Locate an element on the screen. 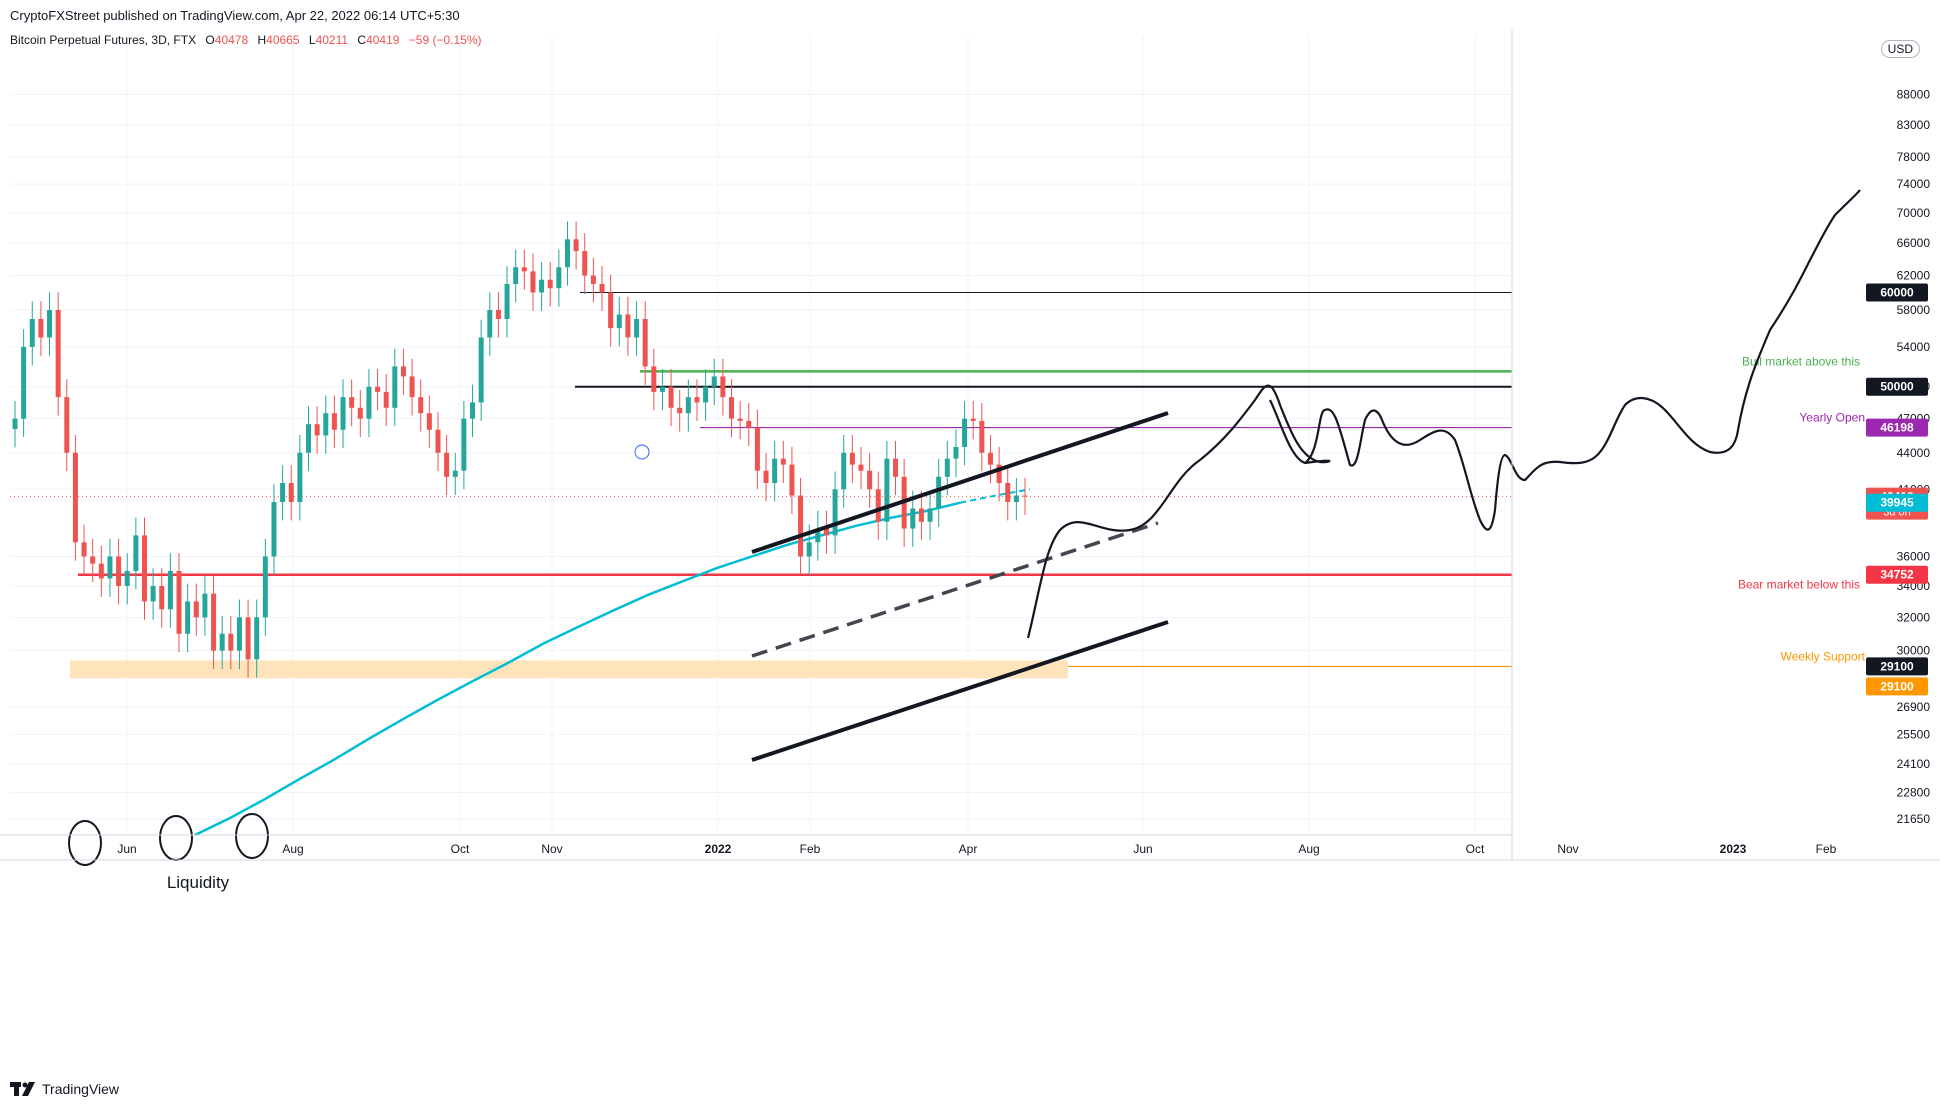 This screenshot has height=1108, width=1940. price-badge-label: 29100 is located at coordinates (1897, 666).